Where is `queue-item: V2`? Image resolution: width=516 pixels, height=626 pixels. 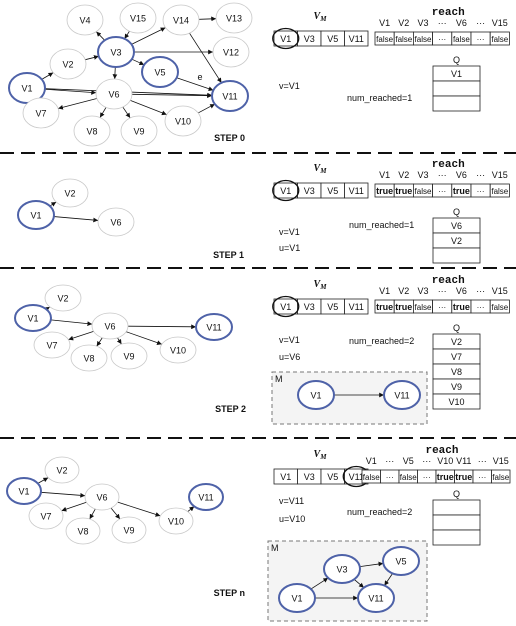 queue-item: V2 is located at coordinates (456, 241).